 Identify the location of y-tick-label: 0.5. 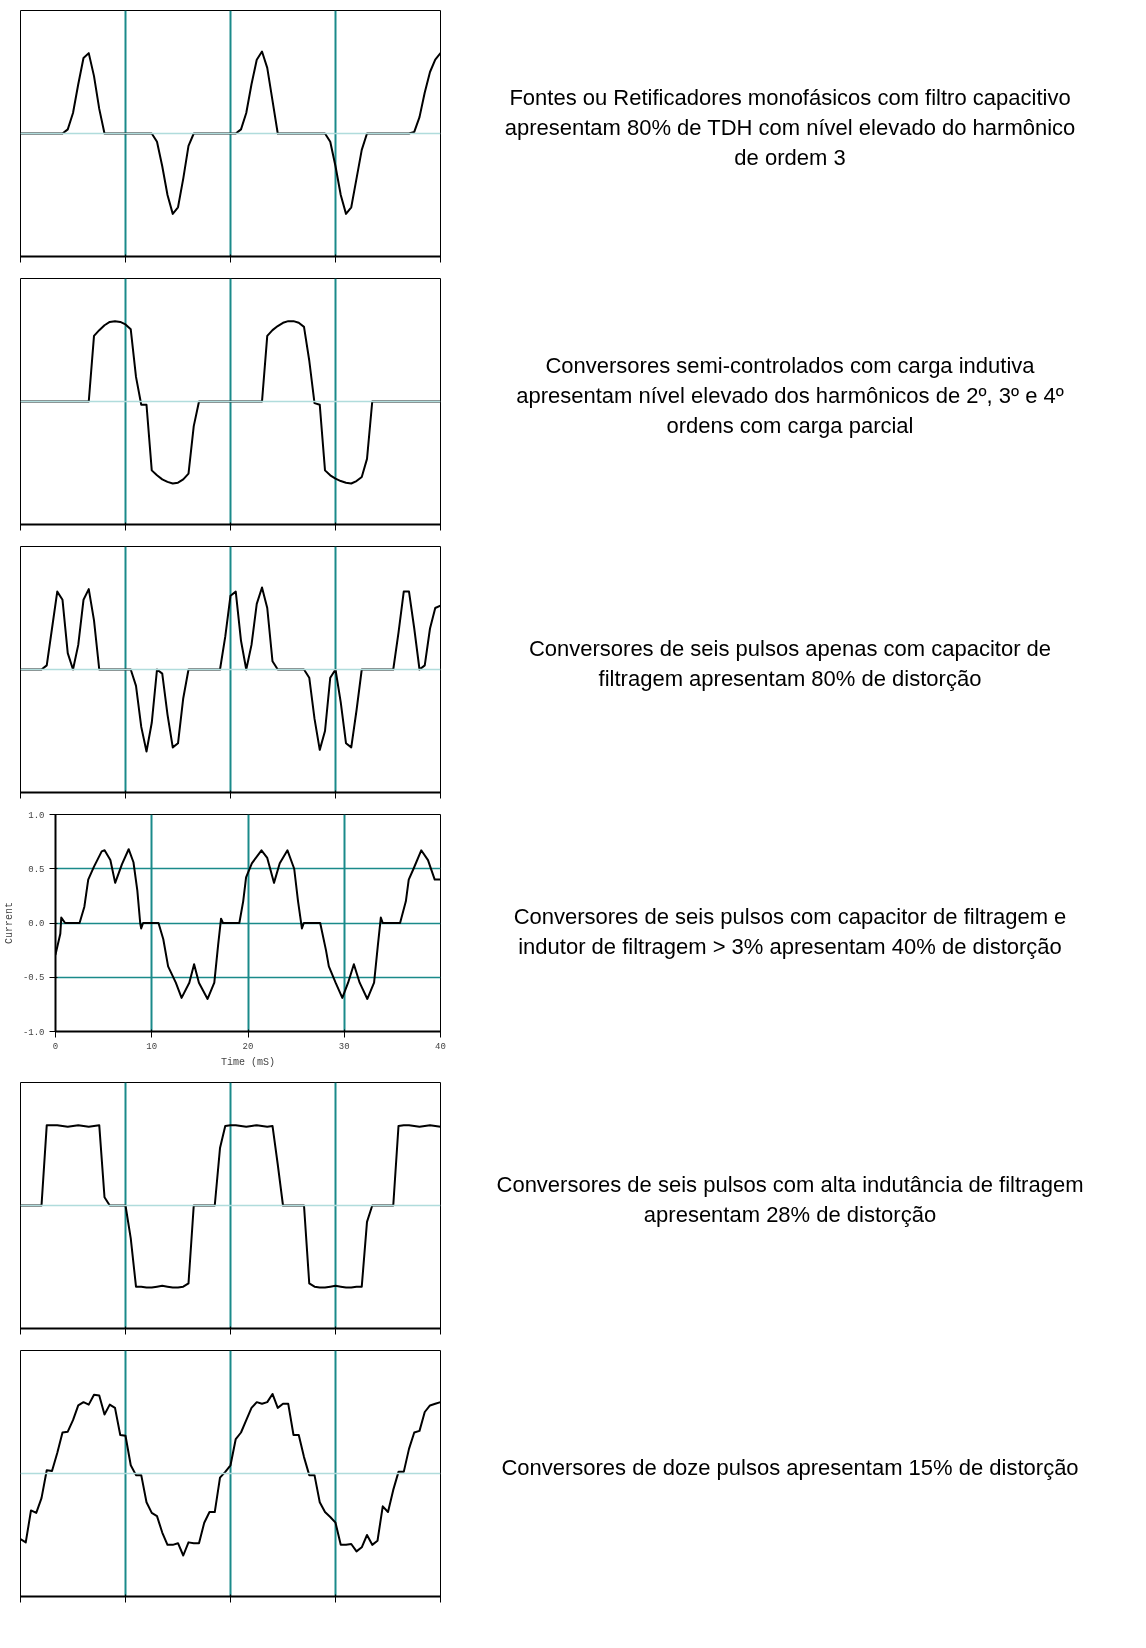
(36, 869).